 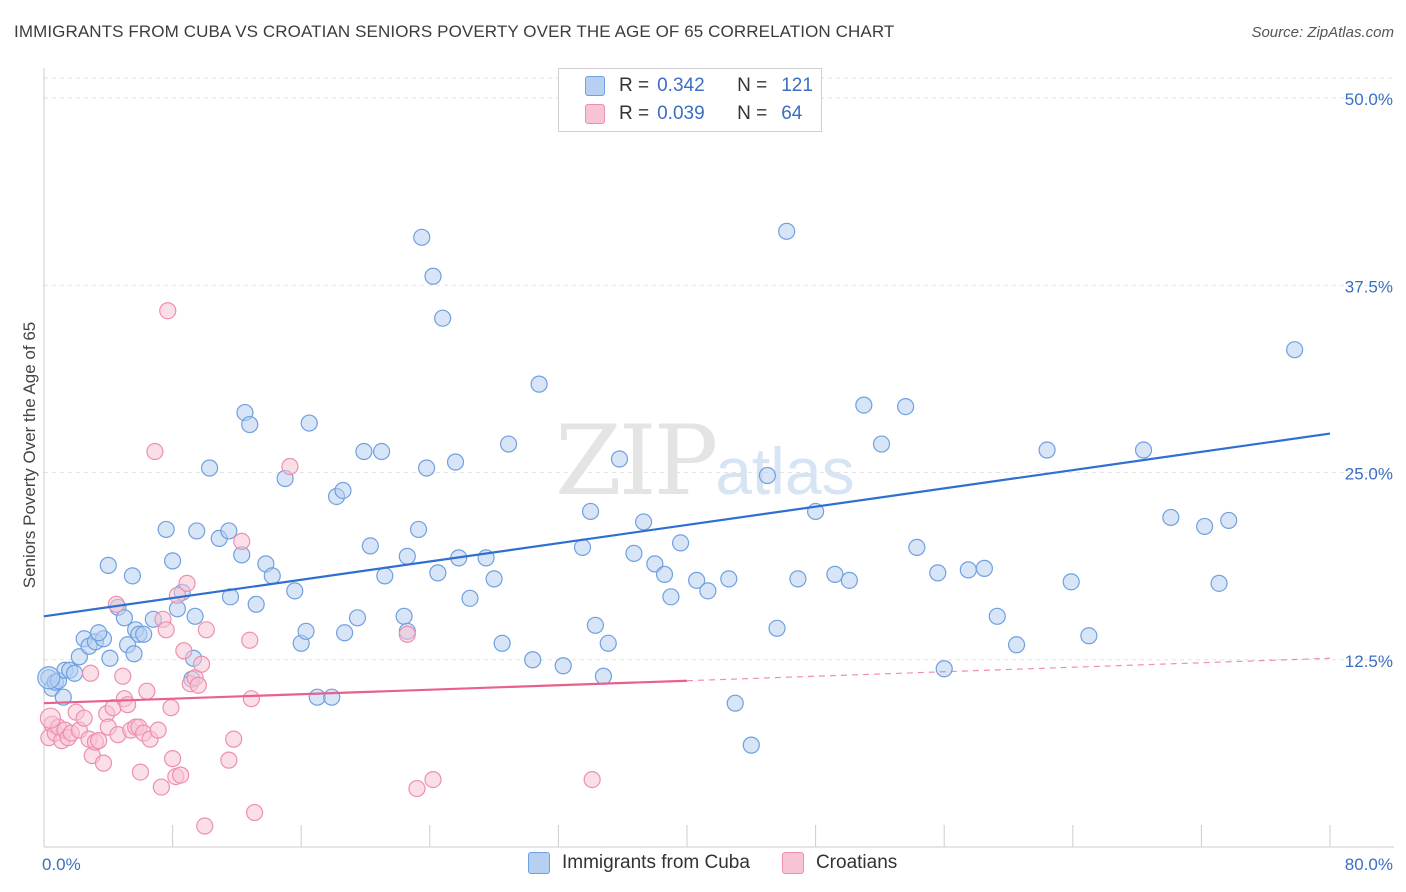 What do you see at coordinates (1369, 474) in the screenshot?
I see `y-tick-label: 25.0%` at bounding box center [1369, 474].